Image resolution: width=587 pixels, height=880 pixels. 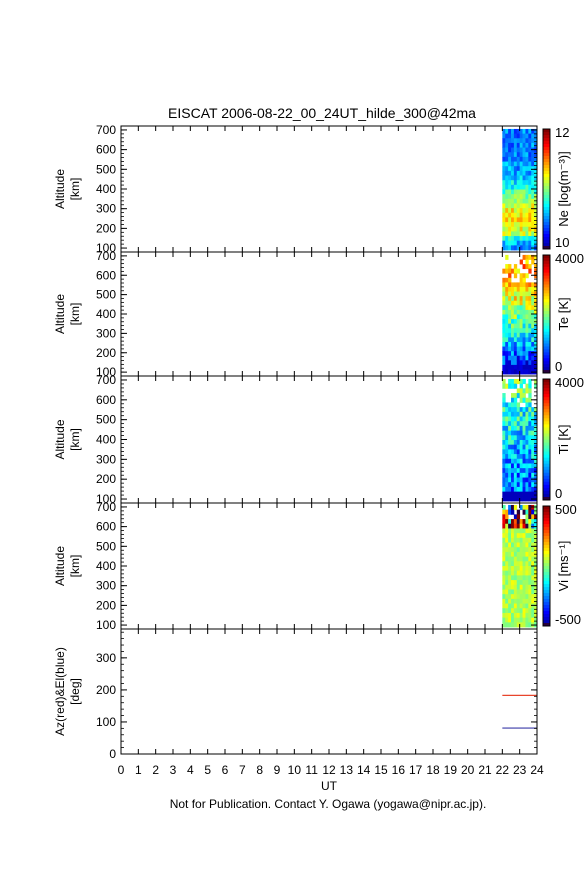 I want to click on x-tick-label: 17, so click(x=416, y=770).